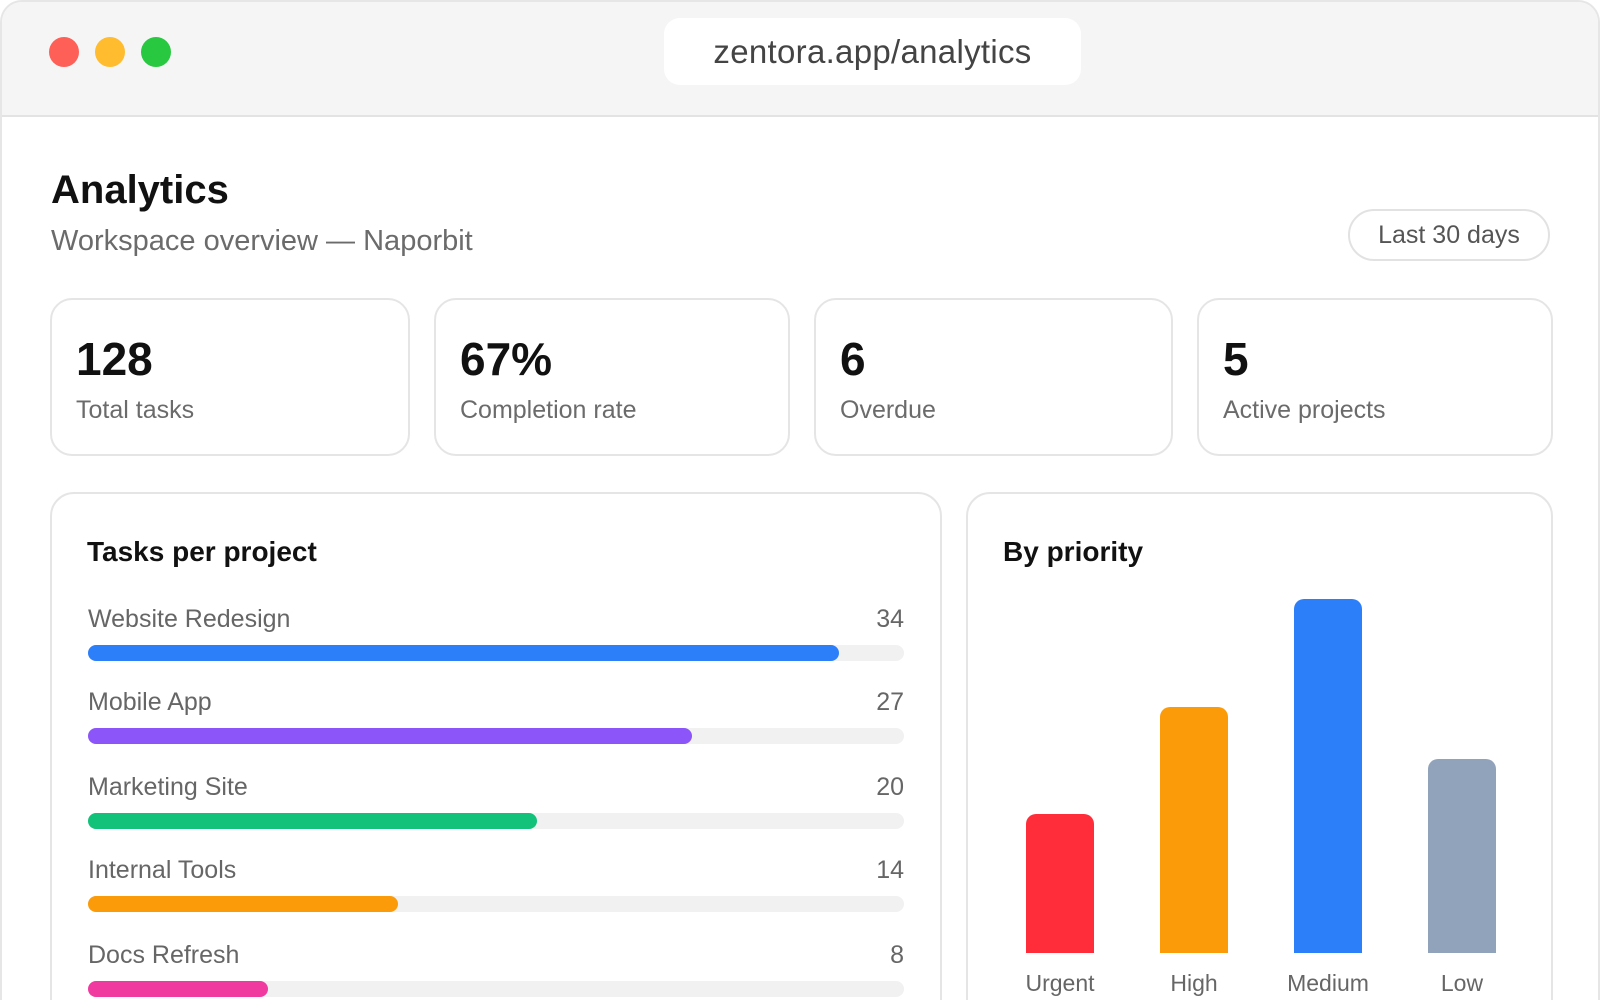  Describe the element at coordinates (140, 190) in the screenshot. I see `page-title: Analytics` at that location.